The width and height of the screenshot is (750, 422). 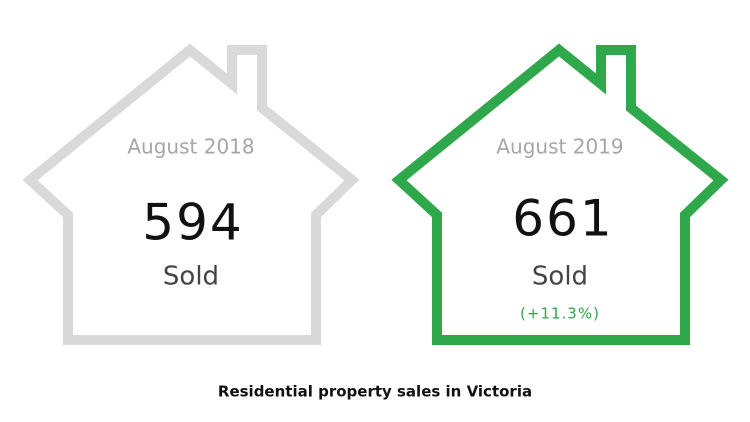 What do you see at coordinates (190, 147) in the screenshot?
I see `period: August 2018` at bounding box center [190, 147].